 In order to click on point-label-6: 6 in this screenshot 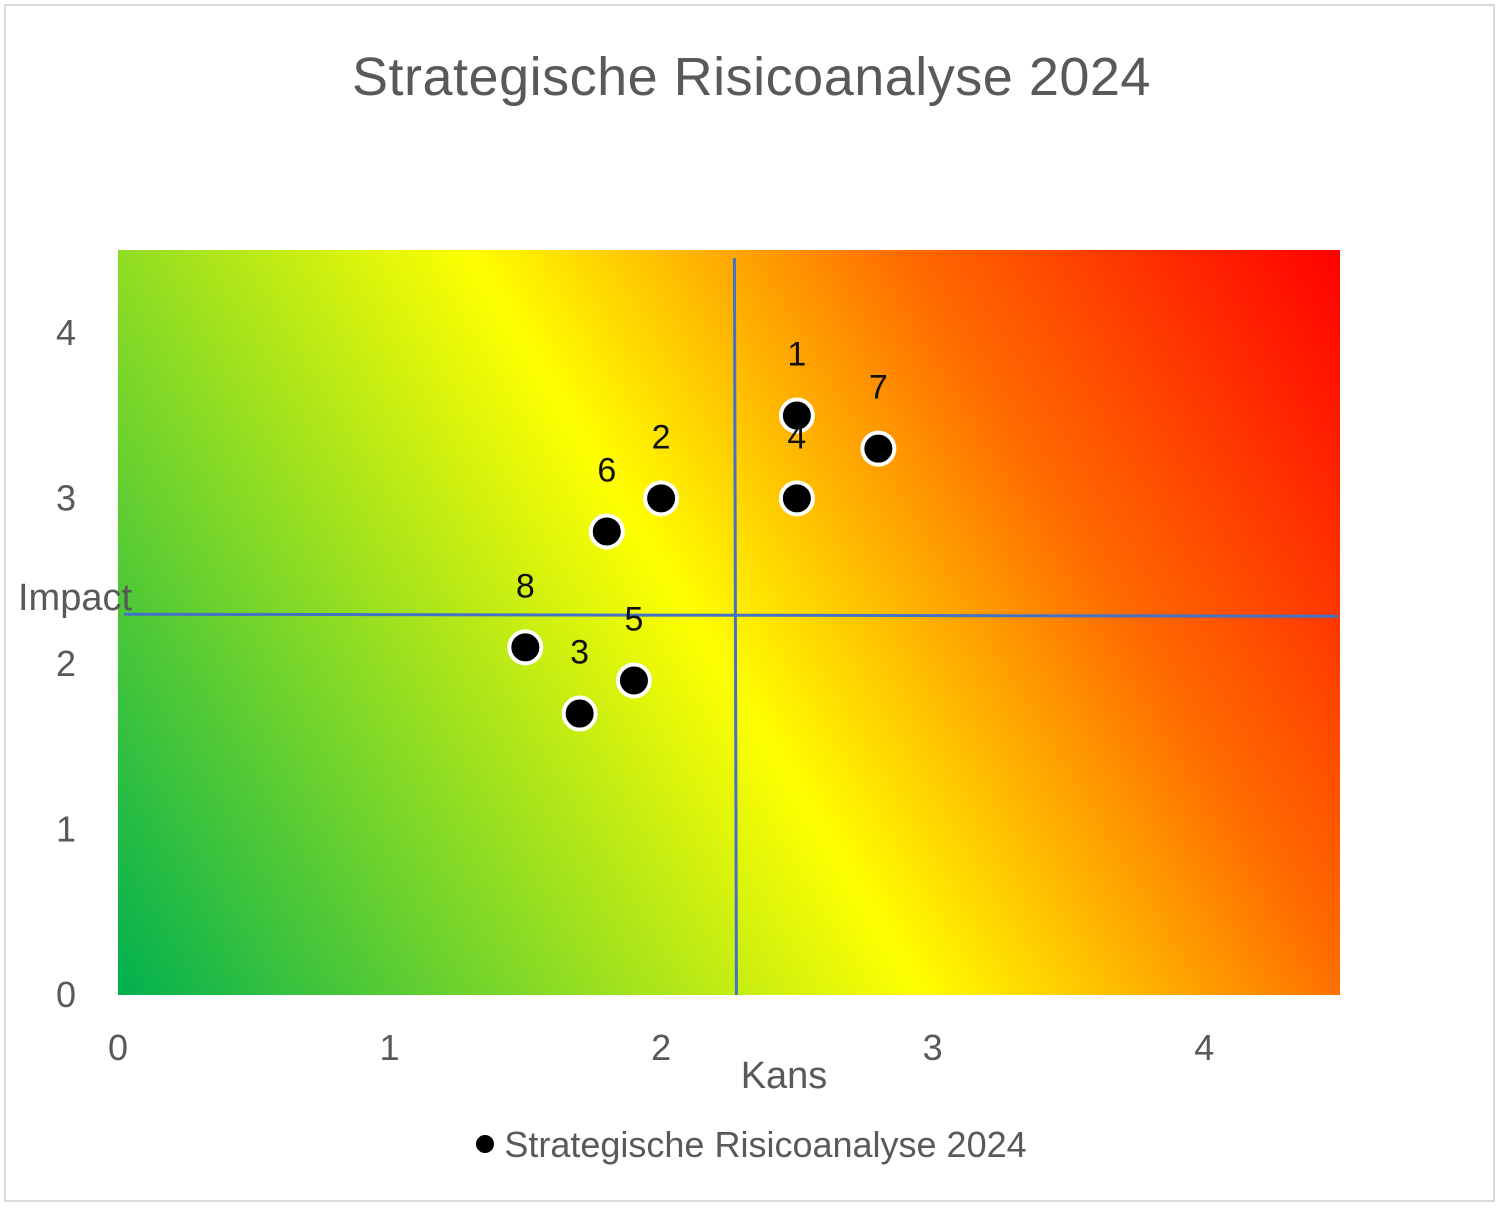, I will do `click(606, 470)`.